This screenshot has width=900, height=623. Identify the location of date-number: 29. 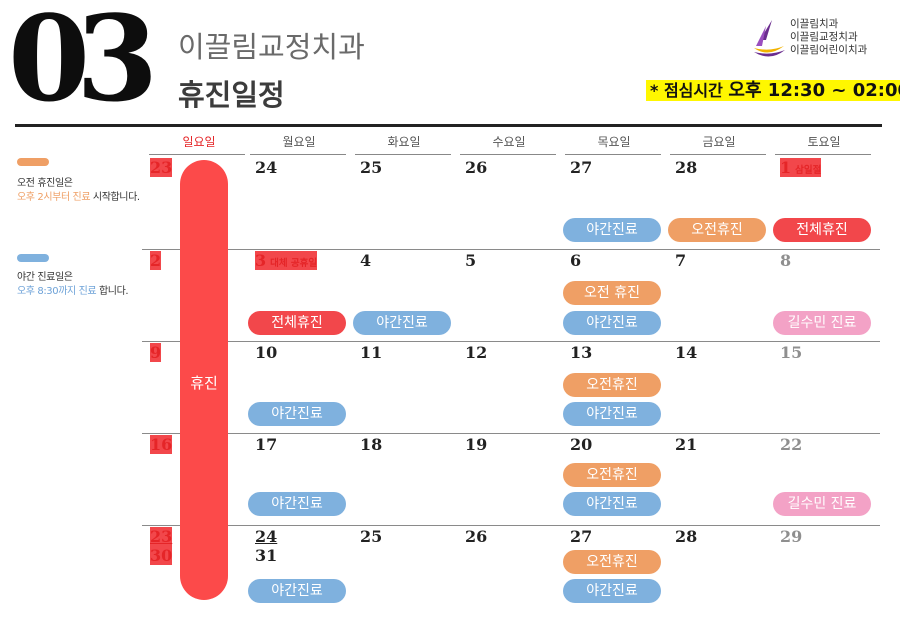
(791, 536).